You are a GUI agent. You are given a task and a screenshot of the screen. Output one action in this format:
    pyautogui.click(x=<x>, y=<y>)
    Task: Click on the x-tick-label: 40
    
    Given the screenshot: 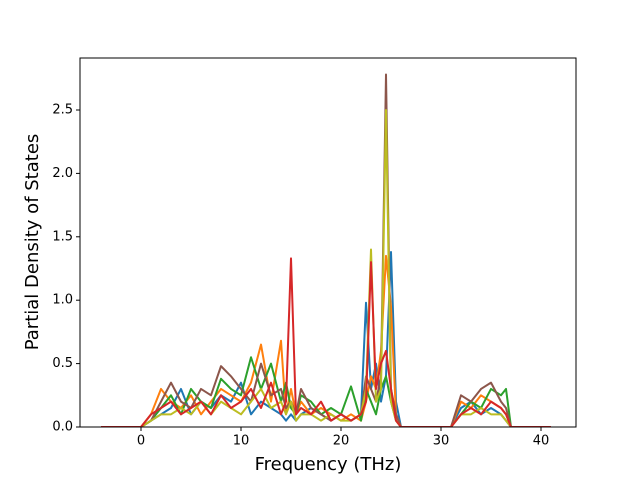 What is the action you would take?
    pyautogui.click(x=541, y=441)
    